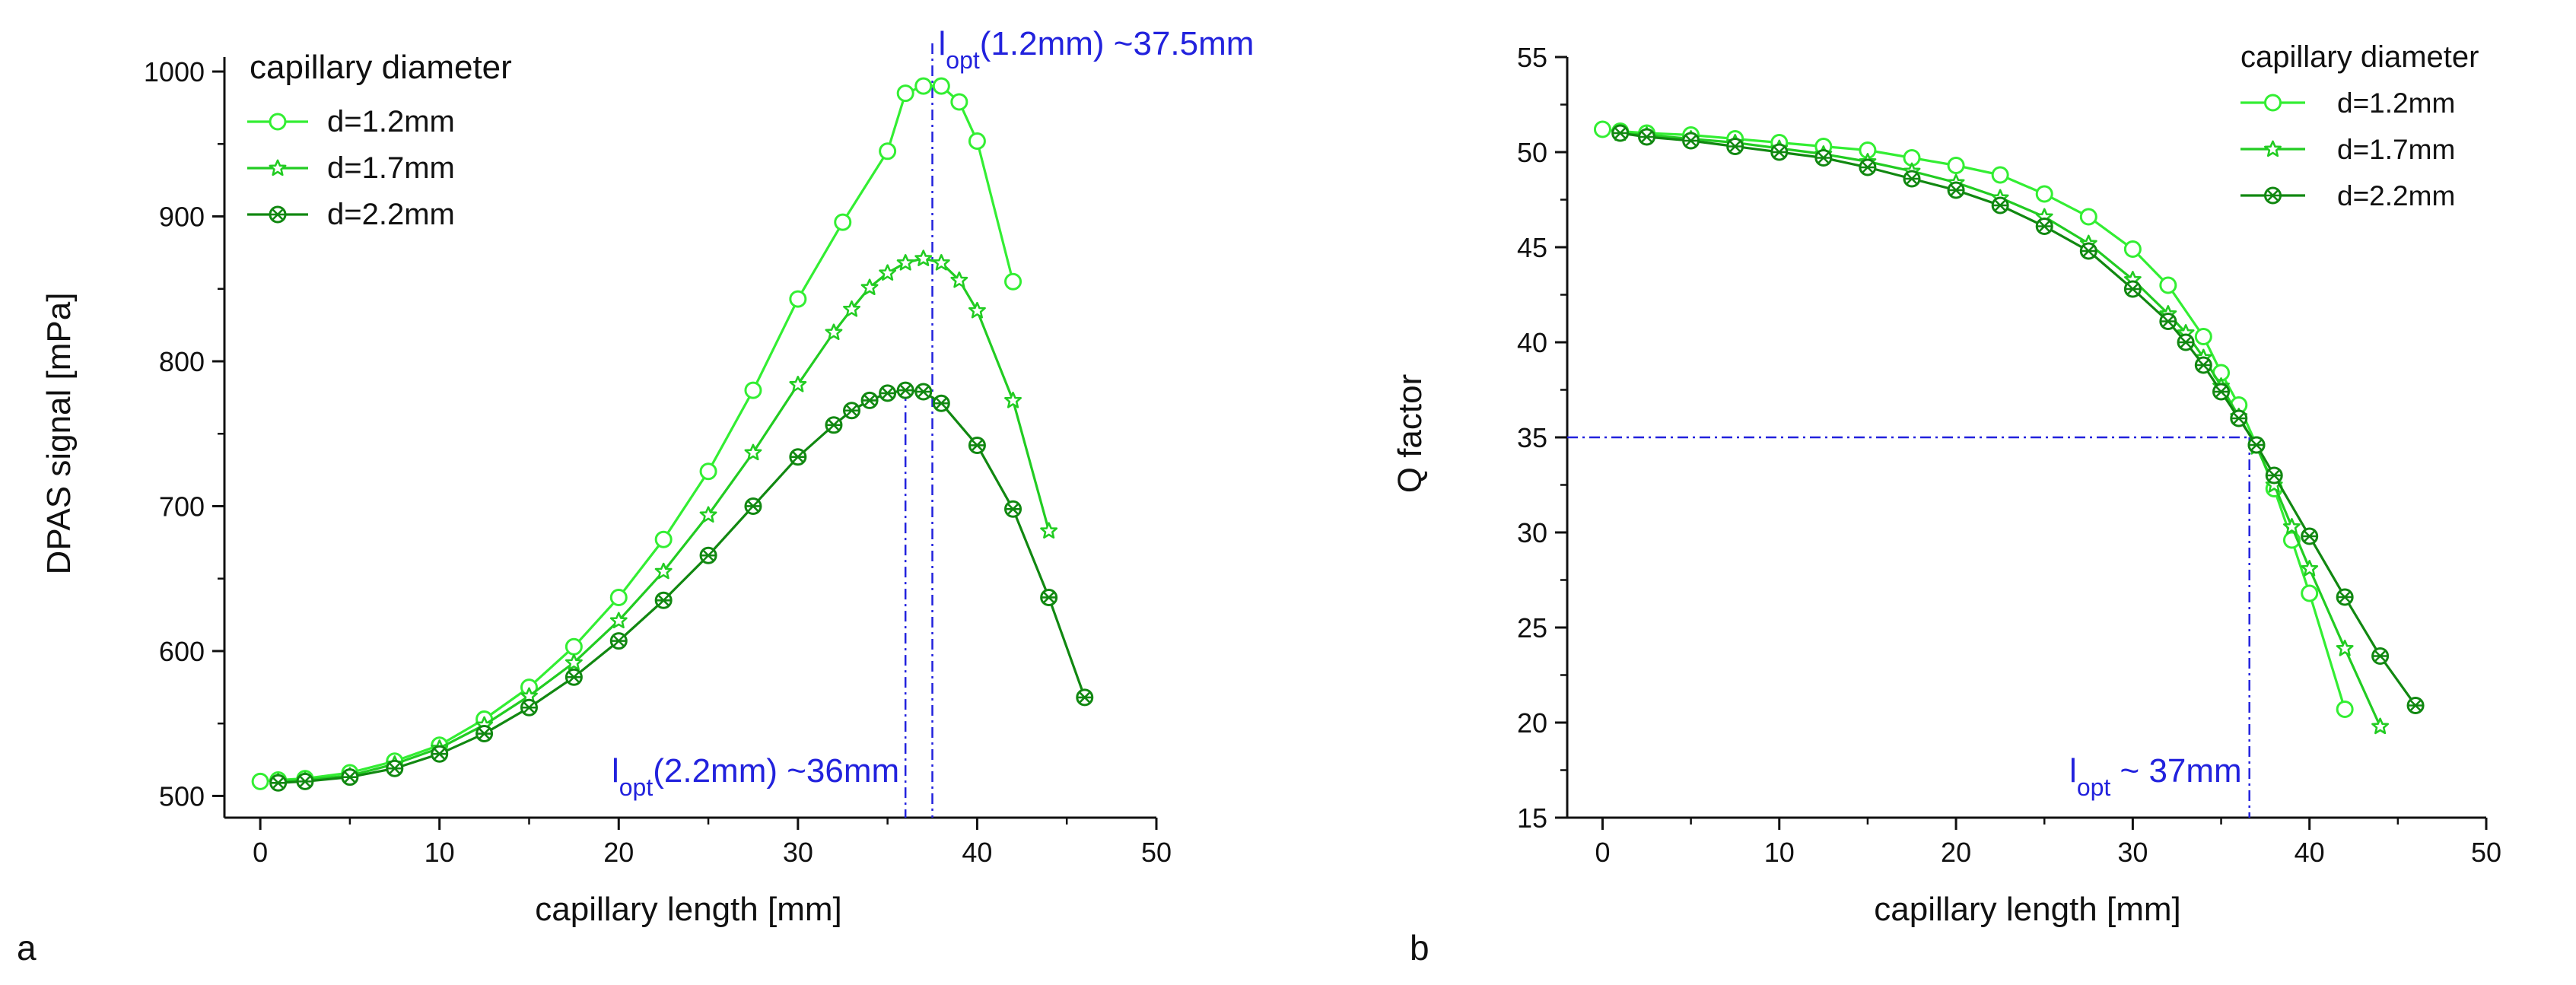 This screenshot has height=985, width=2576. Describe the element at coordinates (59, 434) in the screenshot. I see `panel-a-y-axis-label: DPAS signal [mPa]` at that location.